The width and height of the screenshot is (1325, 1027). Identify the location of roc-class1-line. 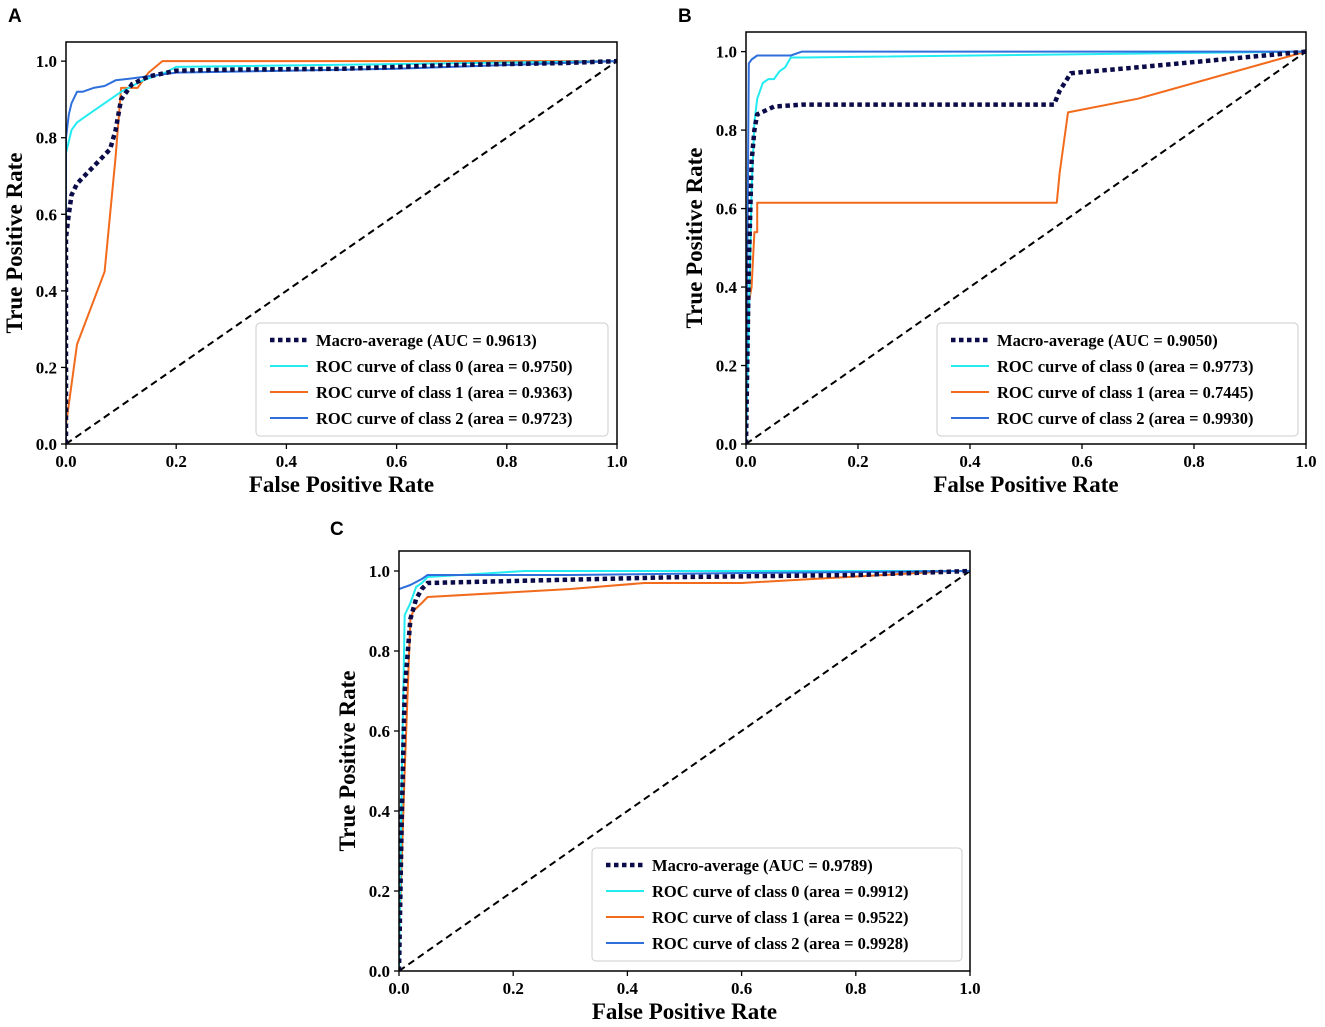
(1026, 184).